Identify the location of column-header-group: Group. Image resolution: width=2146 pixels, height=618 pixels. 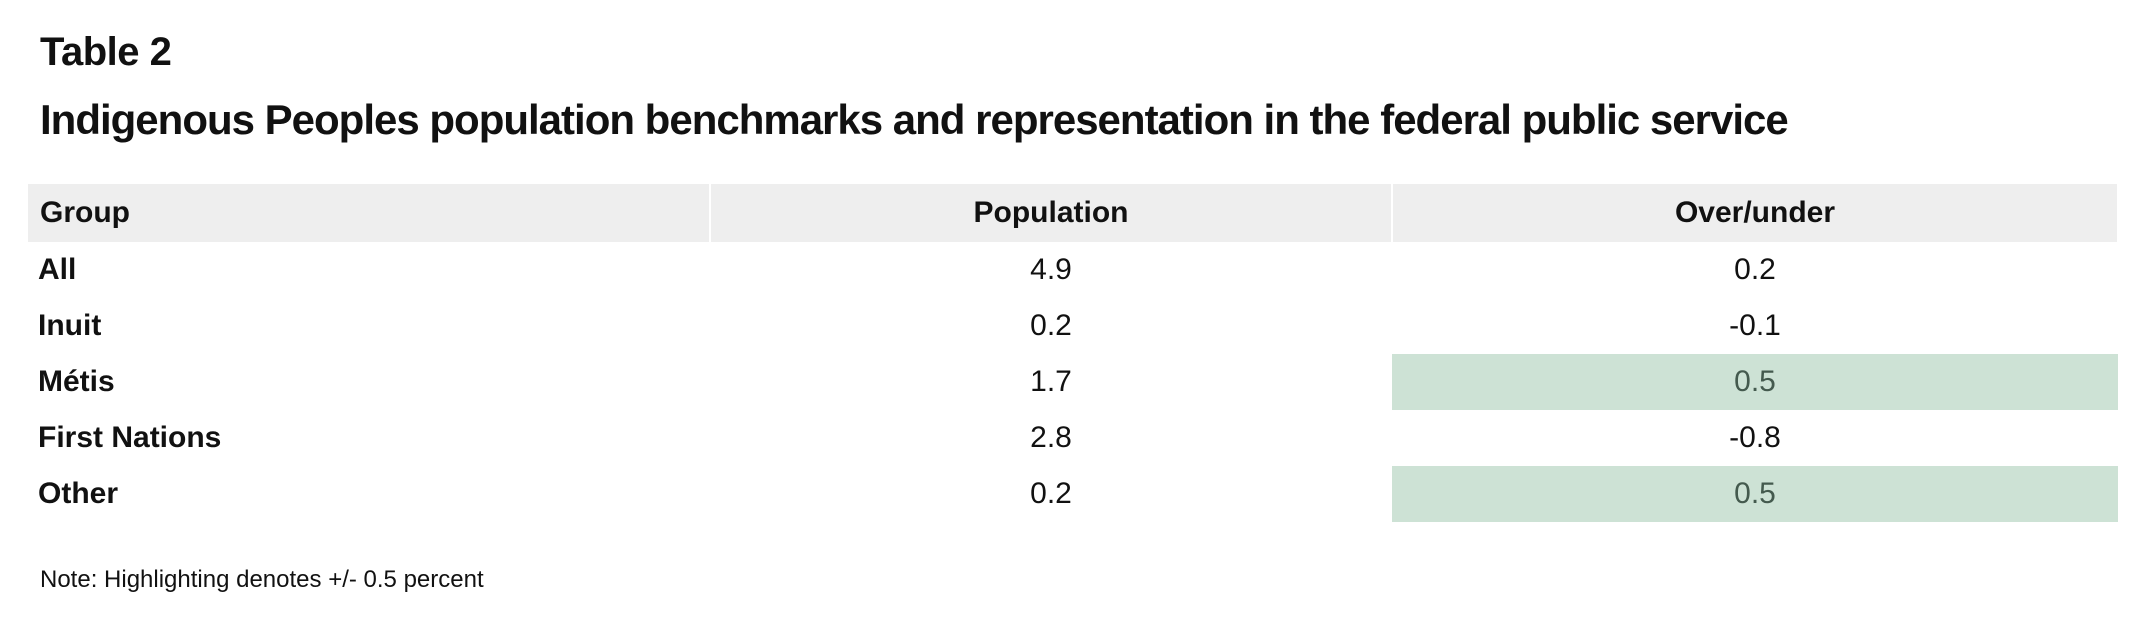
(369, 213).